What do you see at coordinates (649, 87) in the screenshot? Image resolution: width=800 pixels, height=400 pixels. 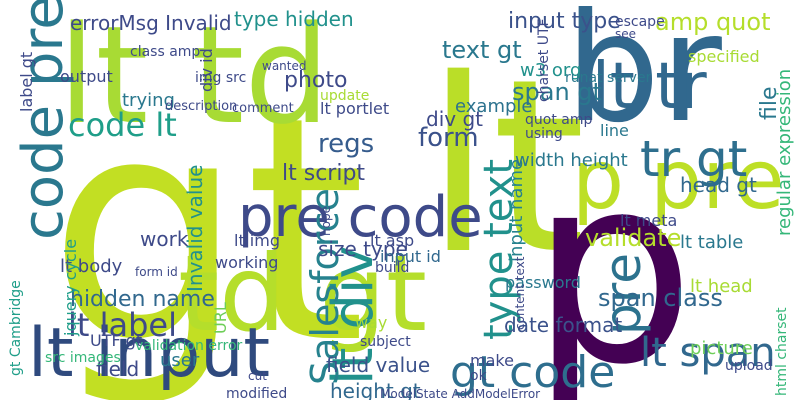 I see `word: lt tr` at bounding box center [649, 87].